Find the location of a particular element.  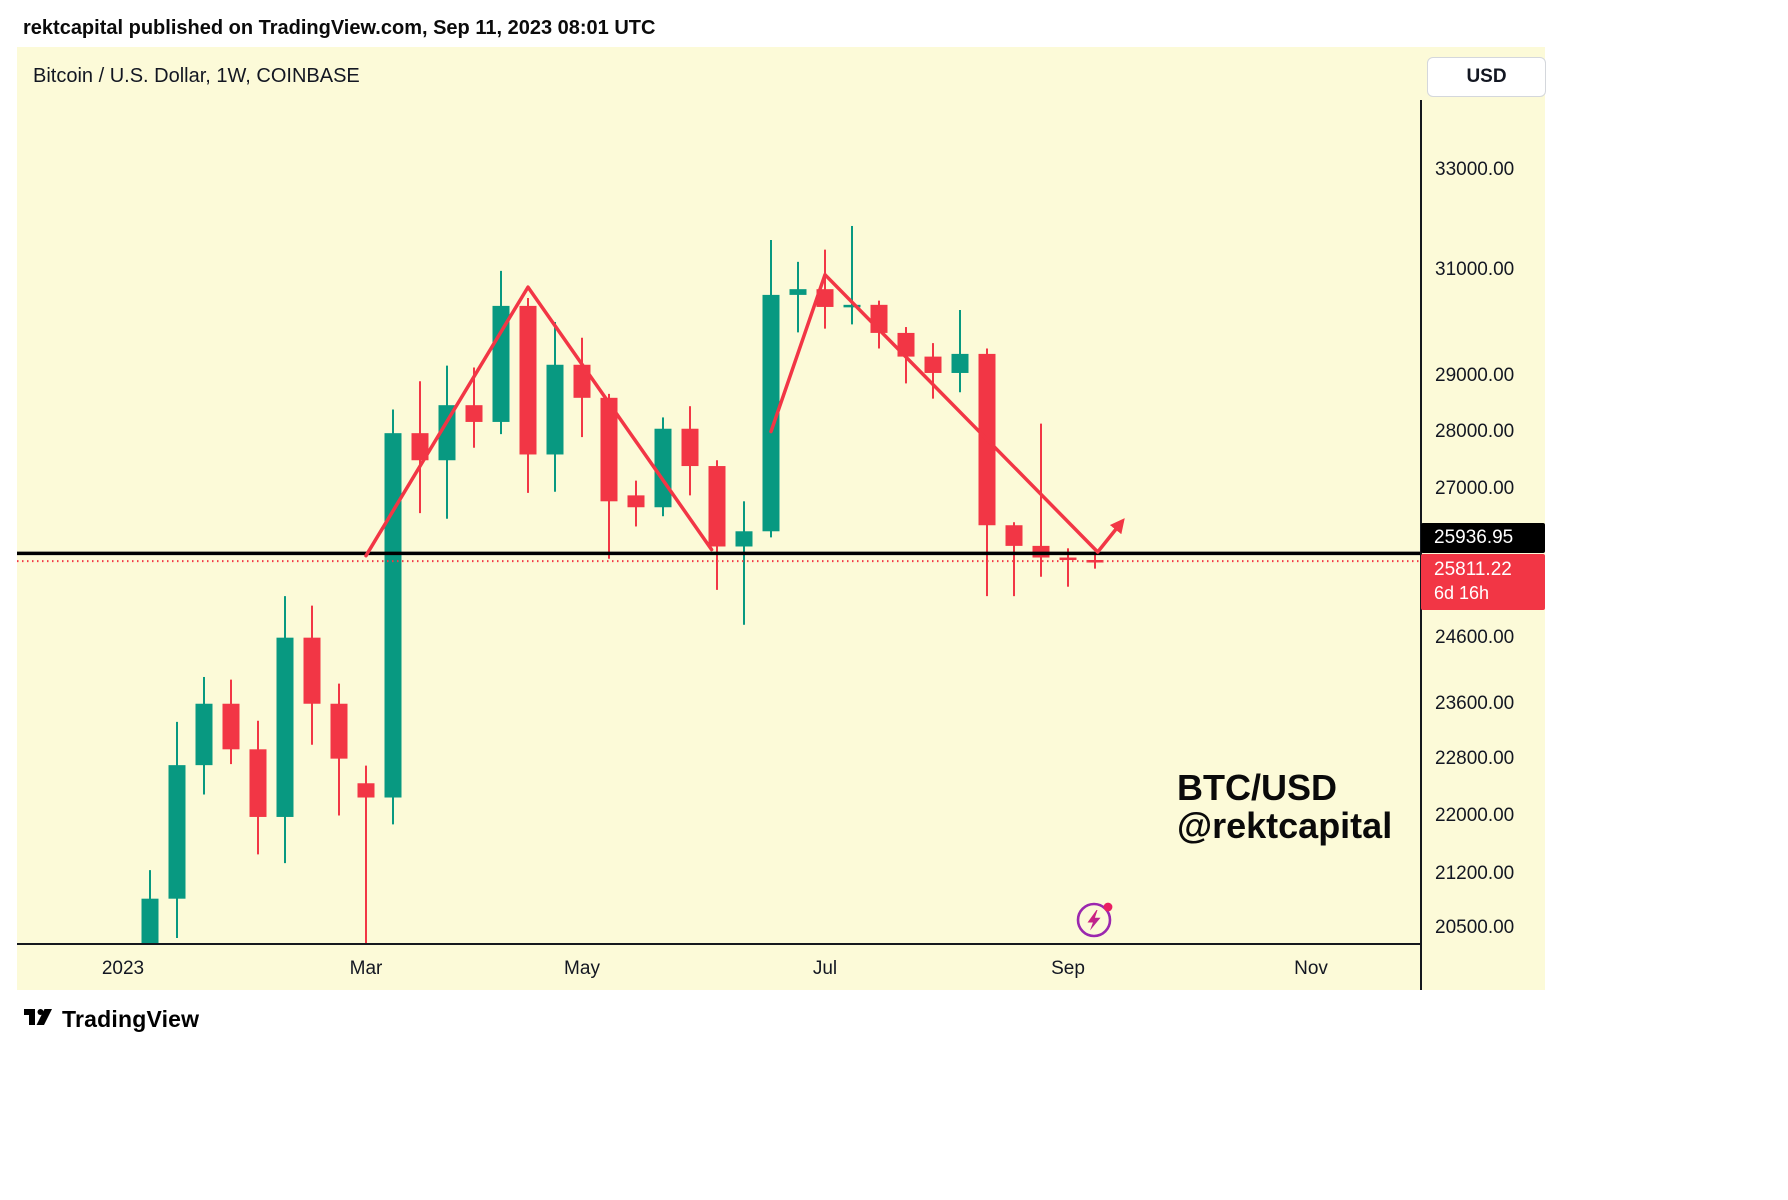

price-tick-label: 27000.00 is located at coordinates (1475, 489).